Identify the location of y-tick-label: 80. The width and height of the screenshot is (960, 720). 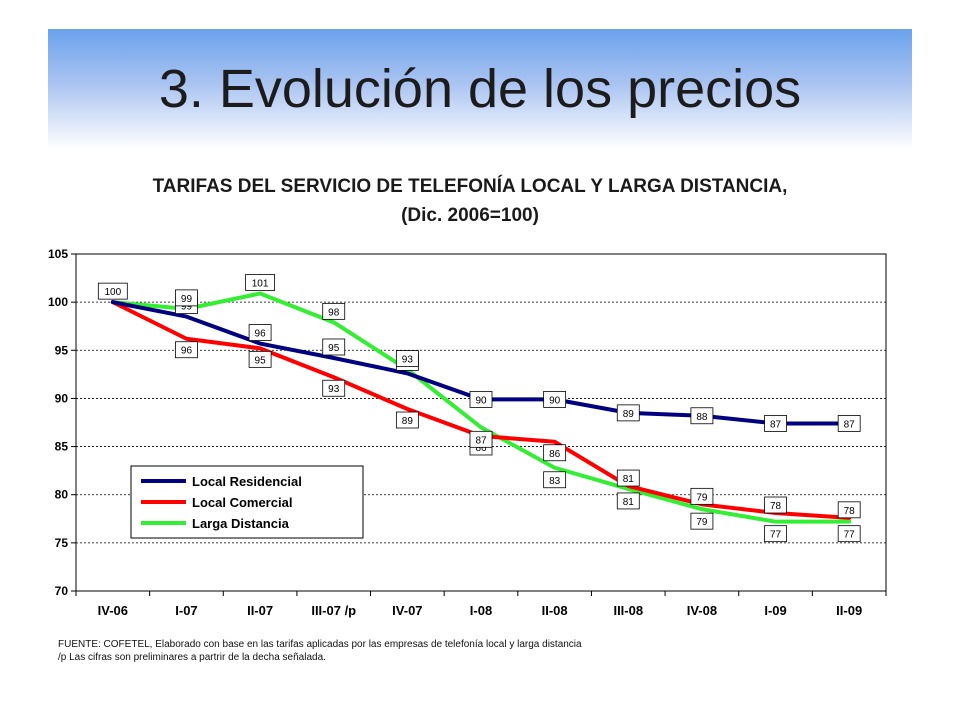
(62, 495).